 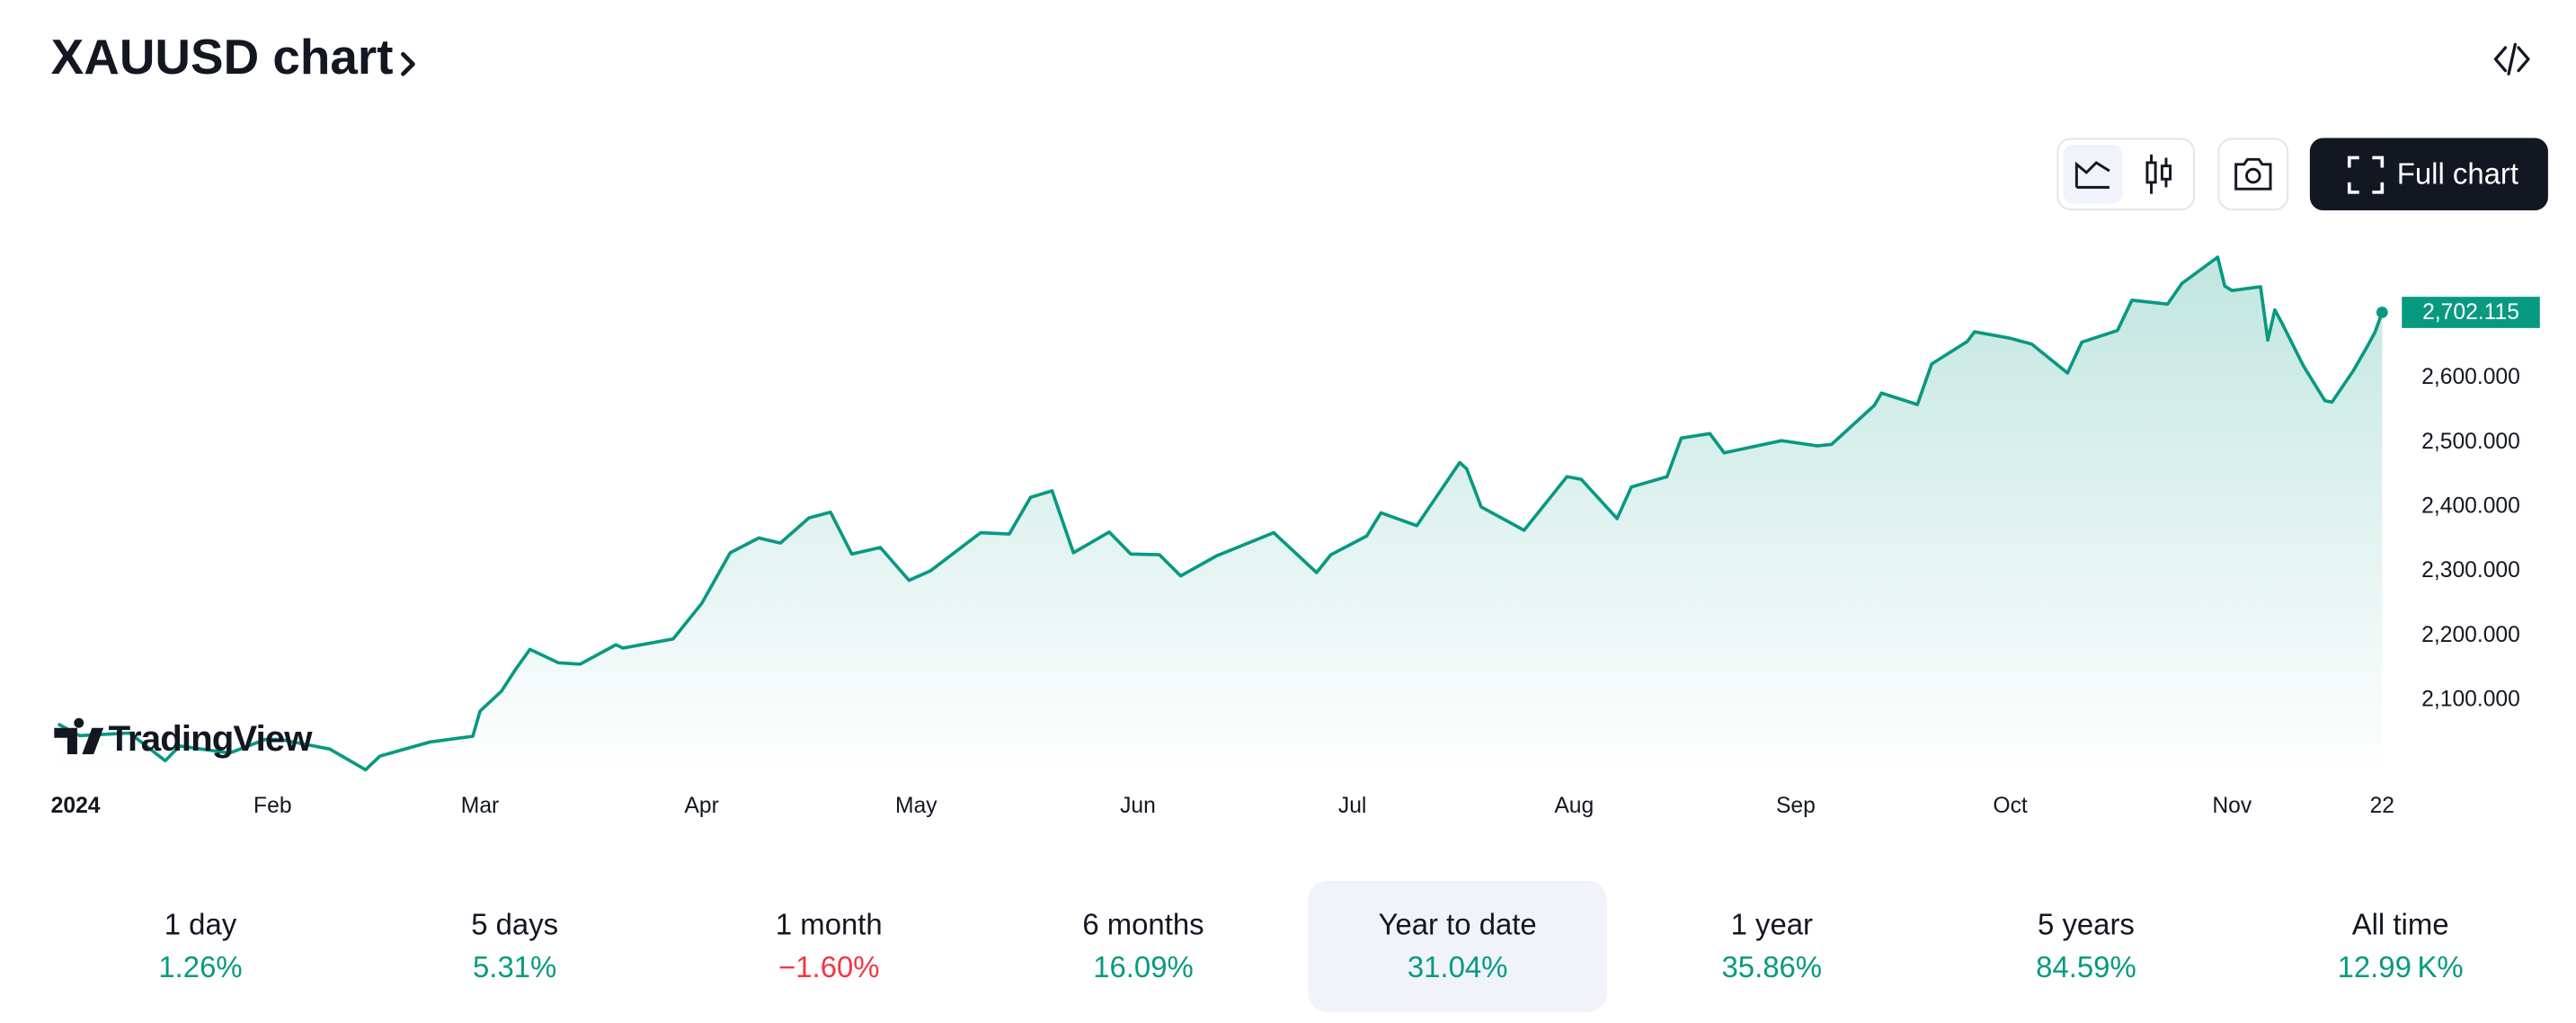 I want to click on period-tab: 5 days 5.31%, so click(x=514, y=946).